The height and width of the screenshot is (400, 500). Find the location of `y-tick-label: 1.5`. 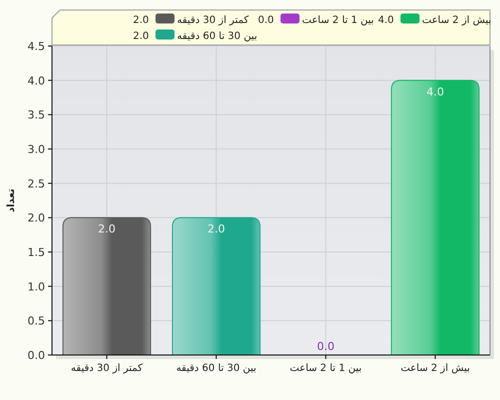

y-tick-label: 1.5 is located at coordinates (36, 252).